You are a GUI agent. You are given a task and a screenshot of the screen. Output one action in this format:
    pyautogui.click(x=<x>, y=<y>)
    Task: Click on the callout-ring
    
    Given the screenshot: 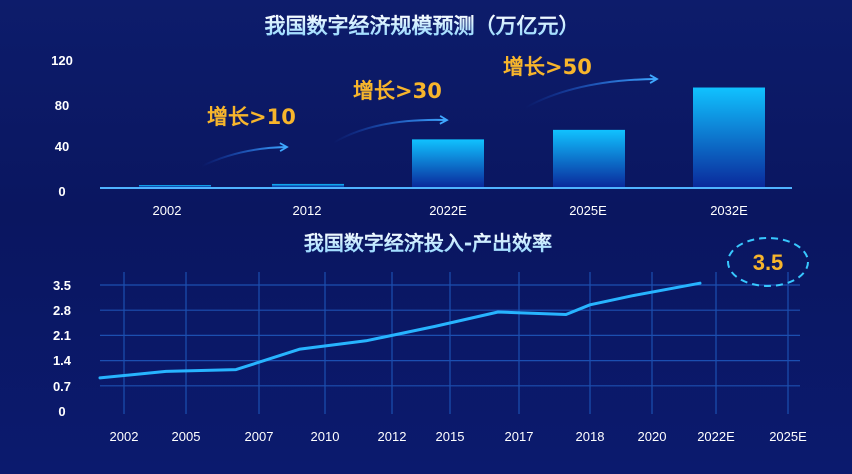 What is the action you would take?
    pyautogui.click(x=768, y=262)
    